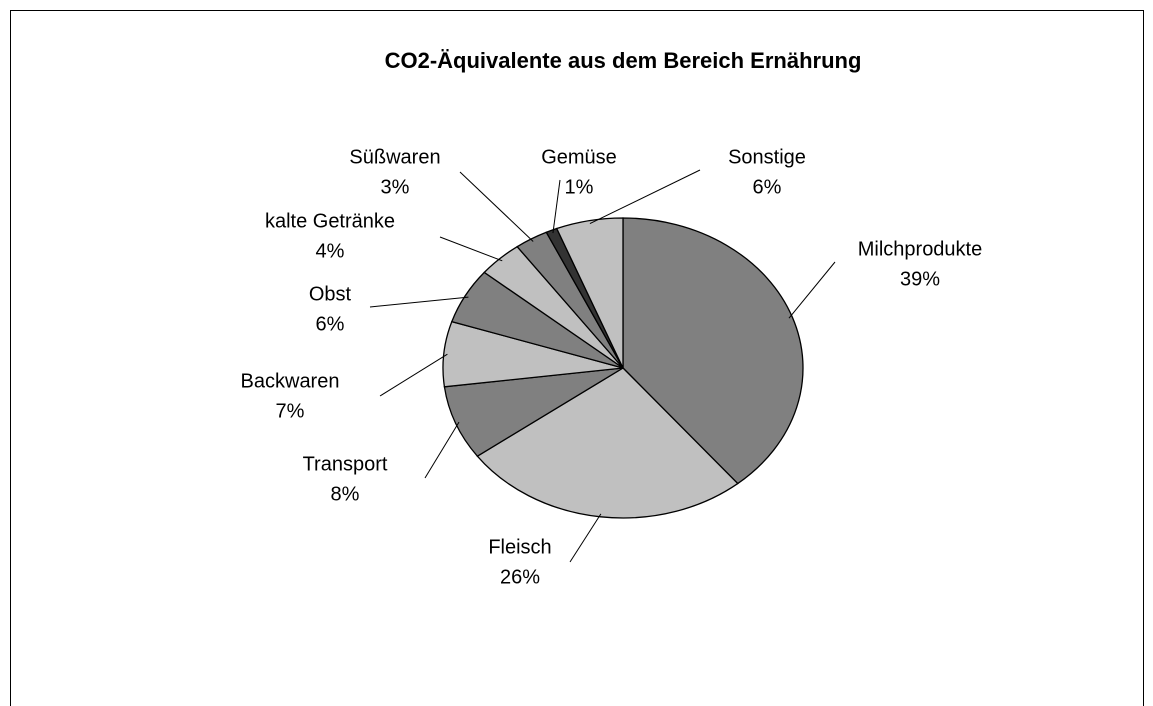 Image resolution: width=1153 pixels, height=706 pixels. I want to click on slice-label: kalte Getränke, so click(330, 221).